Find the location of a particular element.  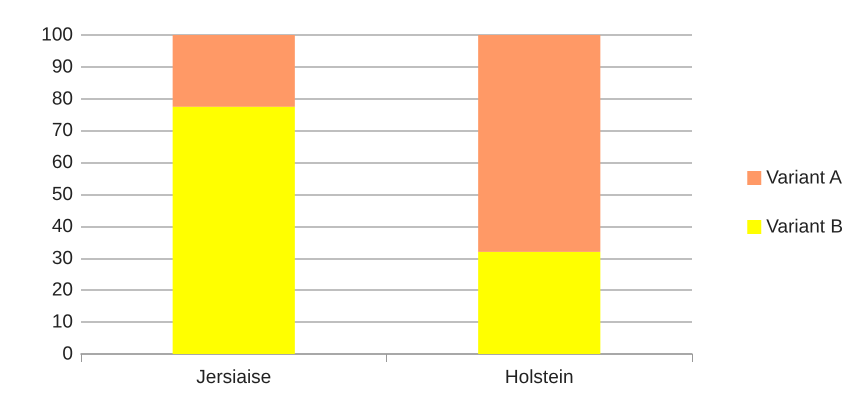

y-tick-label: 60 is located at coordinates (62, 163).